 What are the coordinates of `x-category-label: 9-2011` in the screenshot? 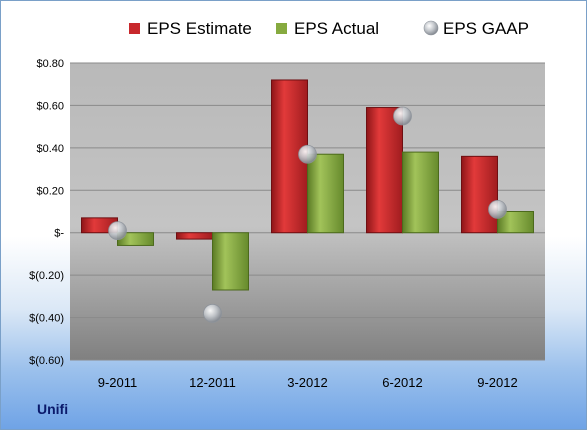 It's located at (118, 382).